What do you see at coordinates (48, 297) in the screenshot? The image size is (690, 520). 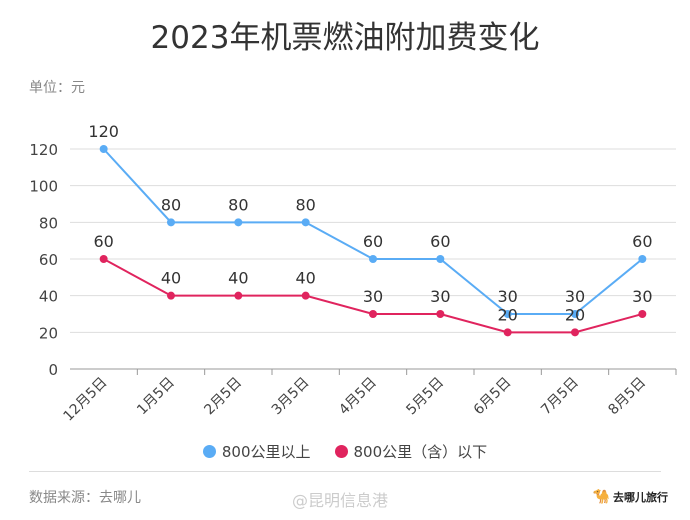 I see `y-tick-label: 40` at bounding box center [48, 297].